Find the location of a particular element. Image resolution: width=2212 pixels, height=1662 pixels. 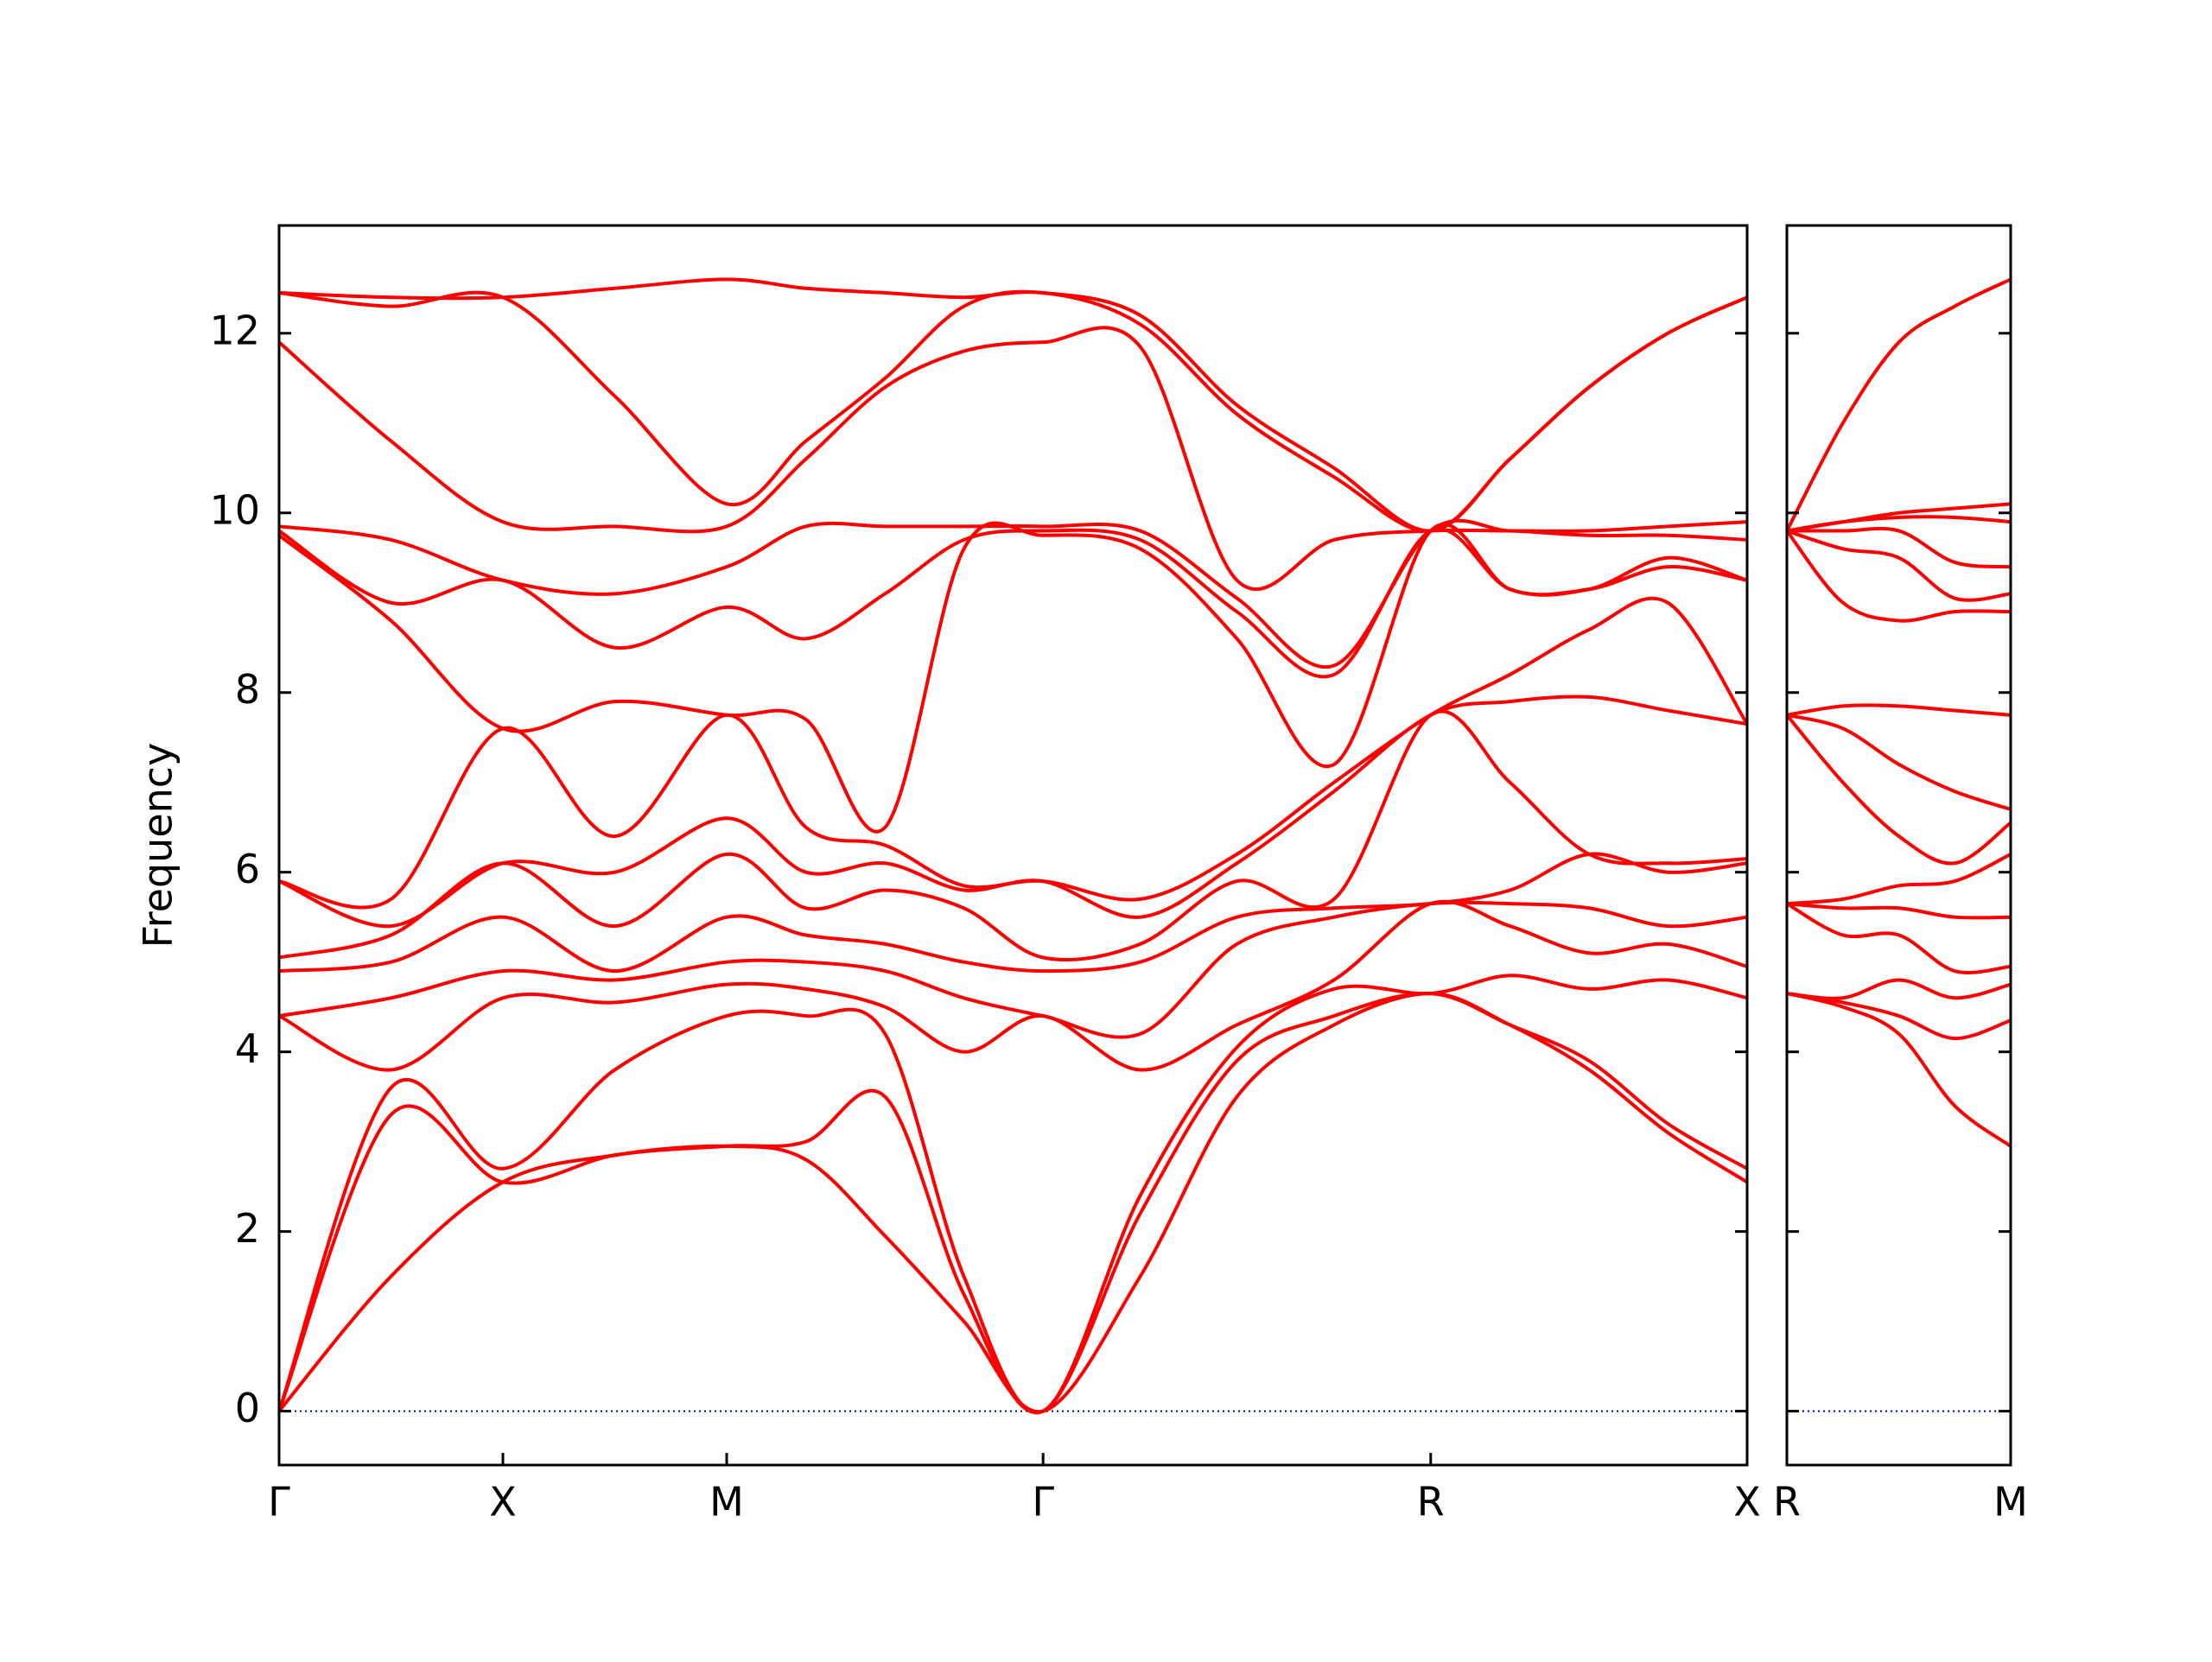

plot-area is located at coordinates (1899, 844).